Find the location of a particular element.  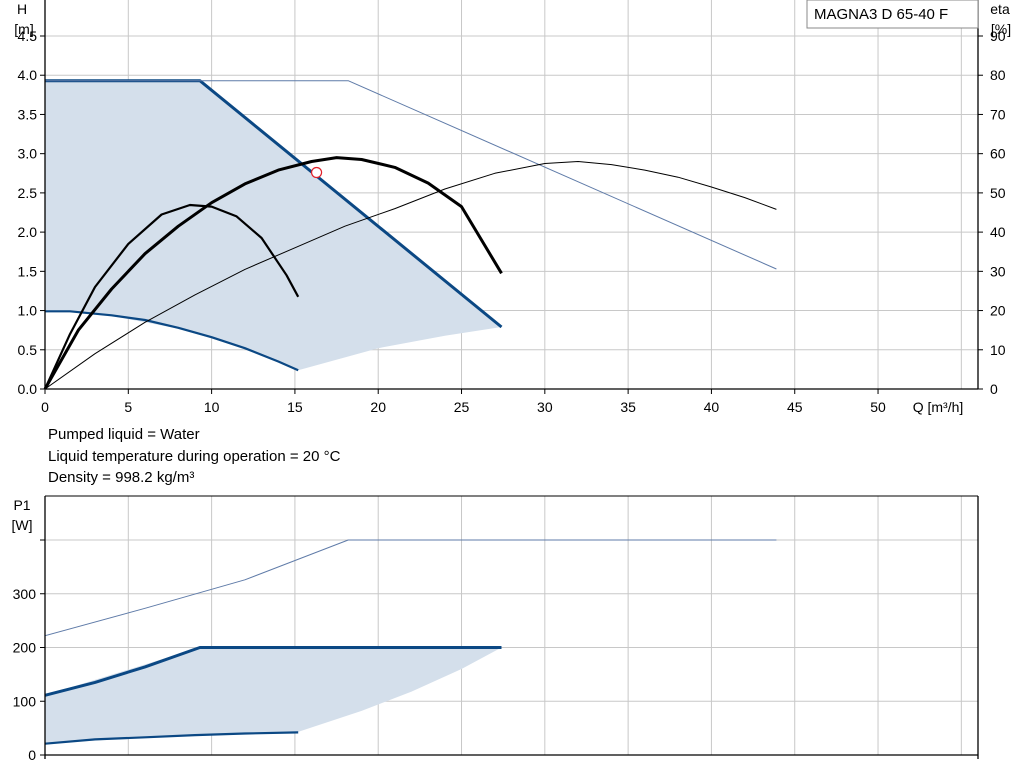

y-tick-label: 0.5 is located at coordinates (28, 350).